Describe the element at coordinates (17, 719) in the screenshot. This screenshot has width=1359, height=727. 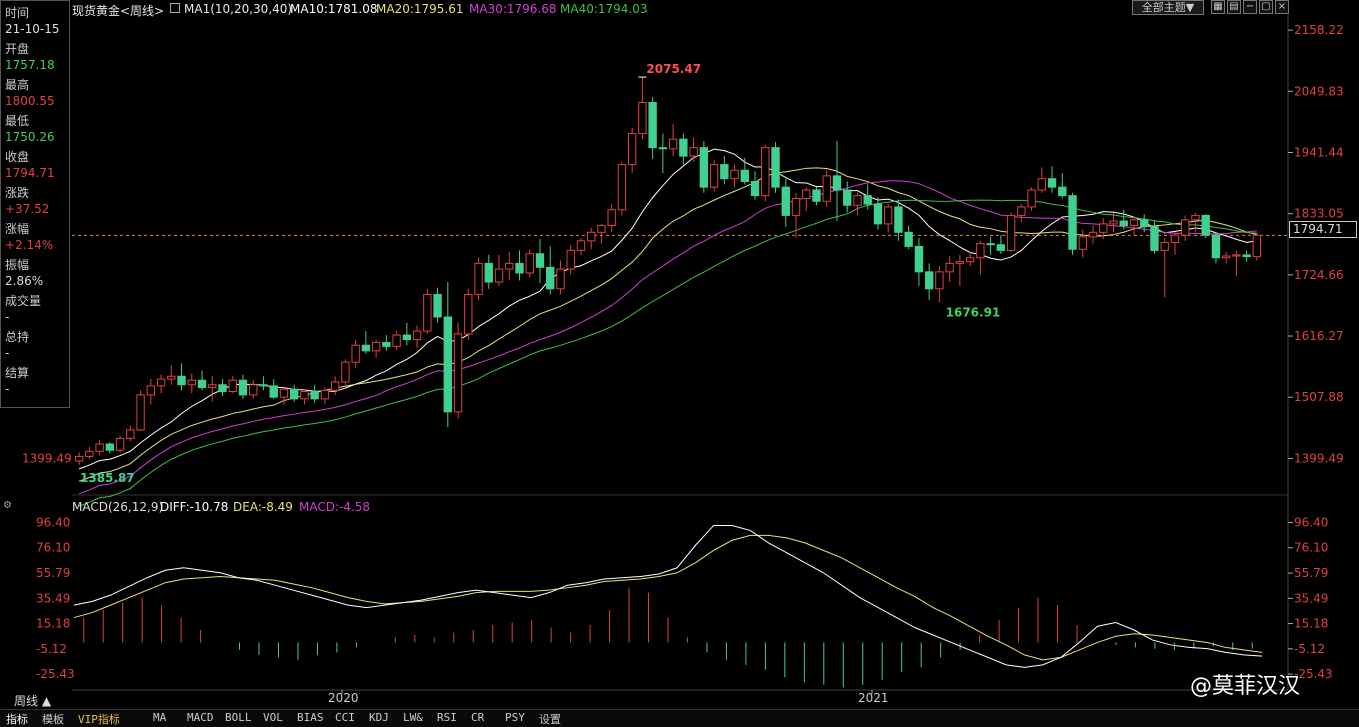
I see `tab-0: 指标` at that location.